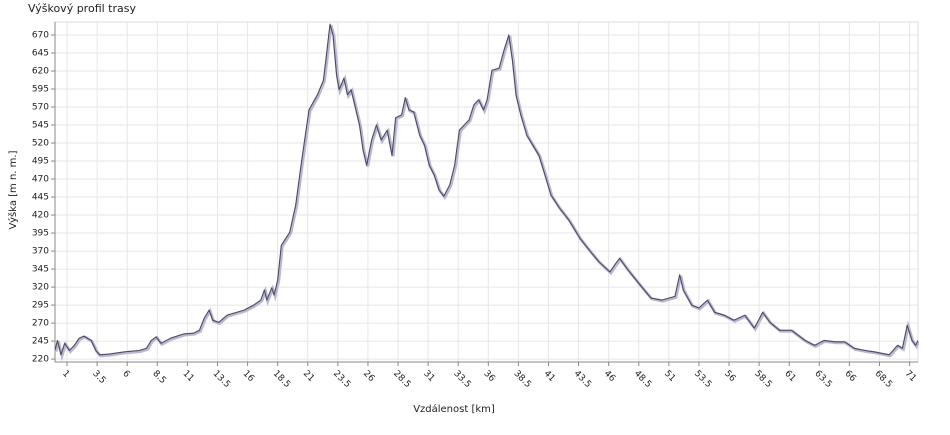 The image size is (950, 435). Describe the element at coordinates (341, 379) in the screenshot. I see `x-tick-label: 23.5` at that location.